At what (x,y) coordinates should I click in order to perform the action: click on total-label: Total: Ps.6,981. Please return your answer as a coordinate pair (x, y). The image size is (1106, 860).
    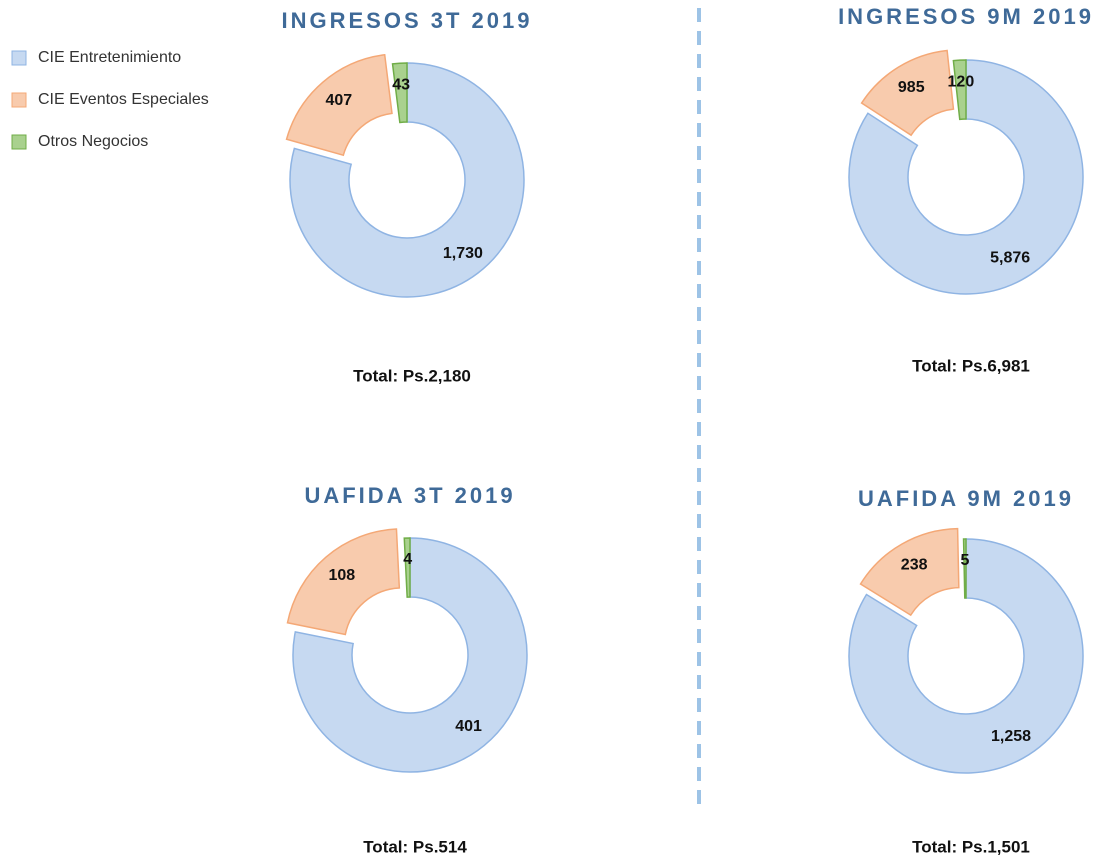
    Looking at the image, I should click on (971, 365).